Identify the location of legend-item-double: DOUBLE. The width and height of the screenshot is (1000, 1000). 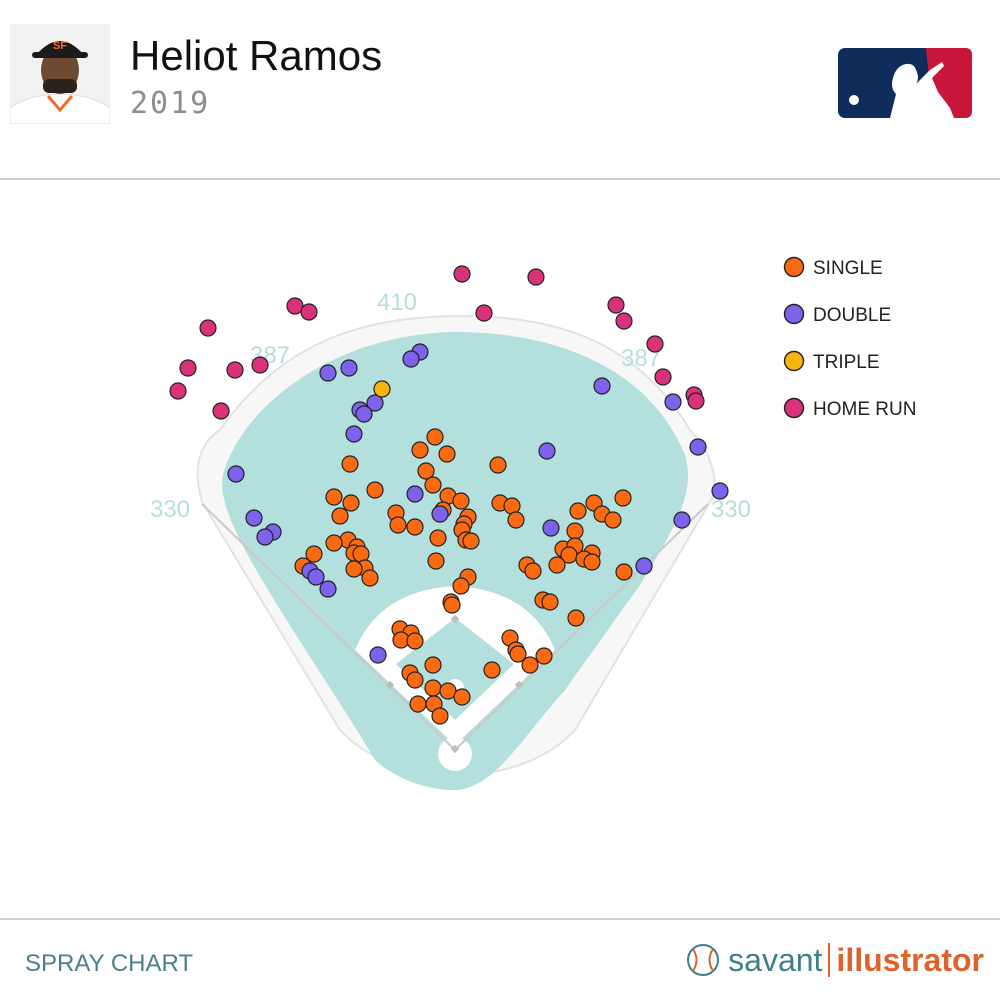
(837, 314).